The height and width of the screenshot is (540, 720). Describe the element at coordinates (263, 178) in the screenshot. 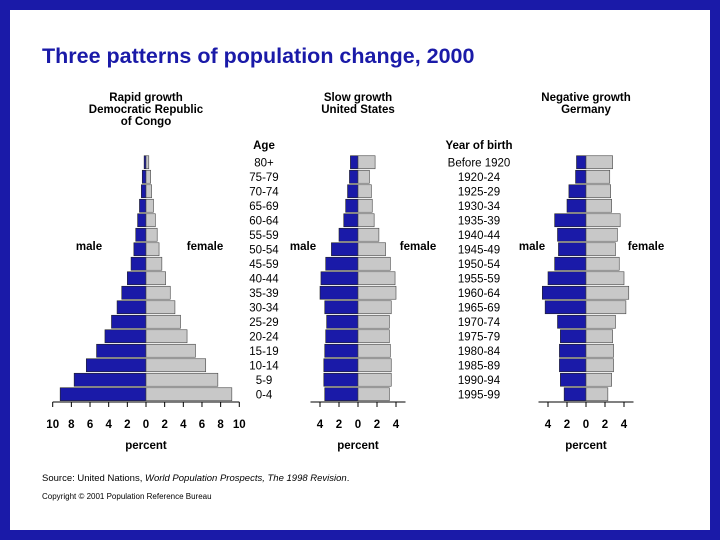

I see `age-label: 75-79` at that location.